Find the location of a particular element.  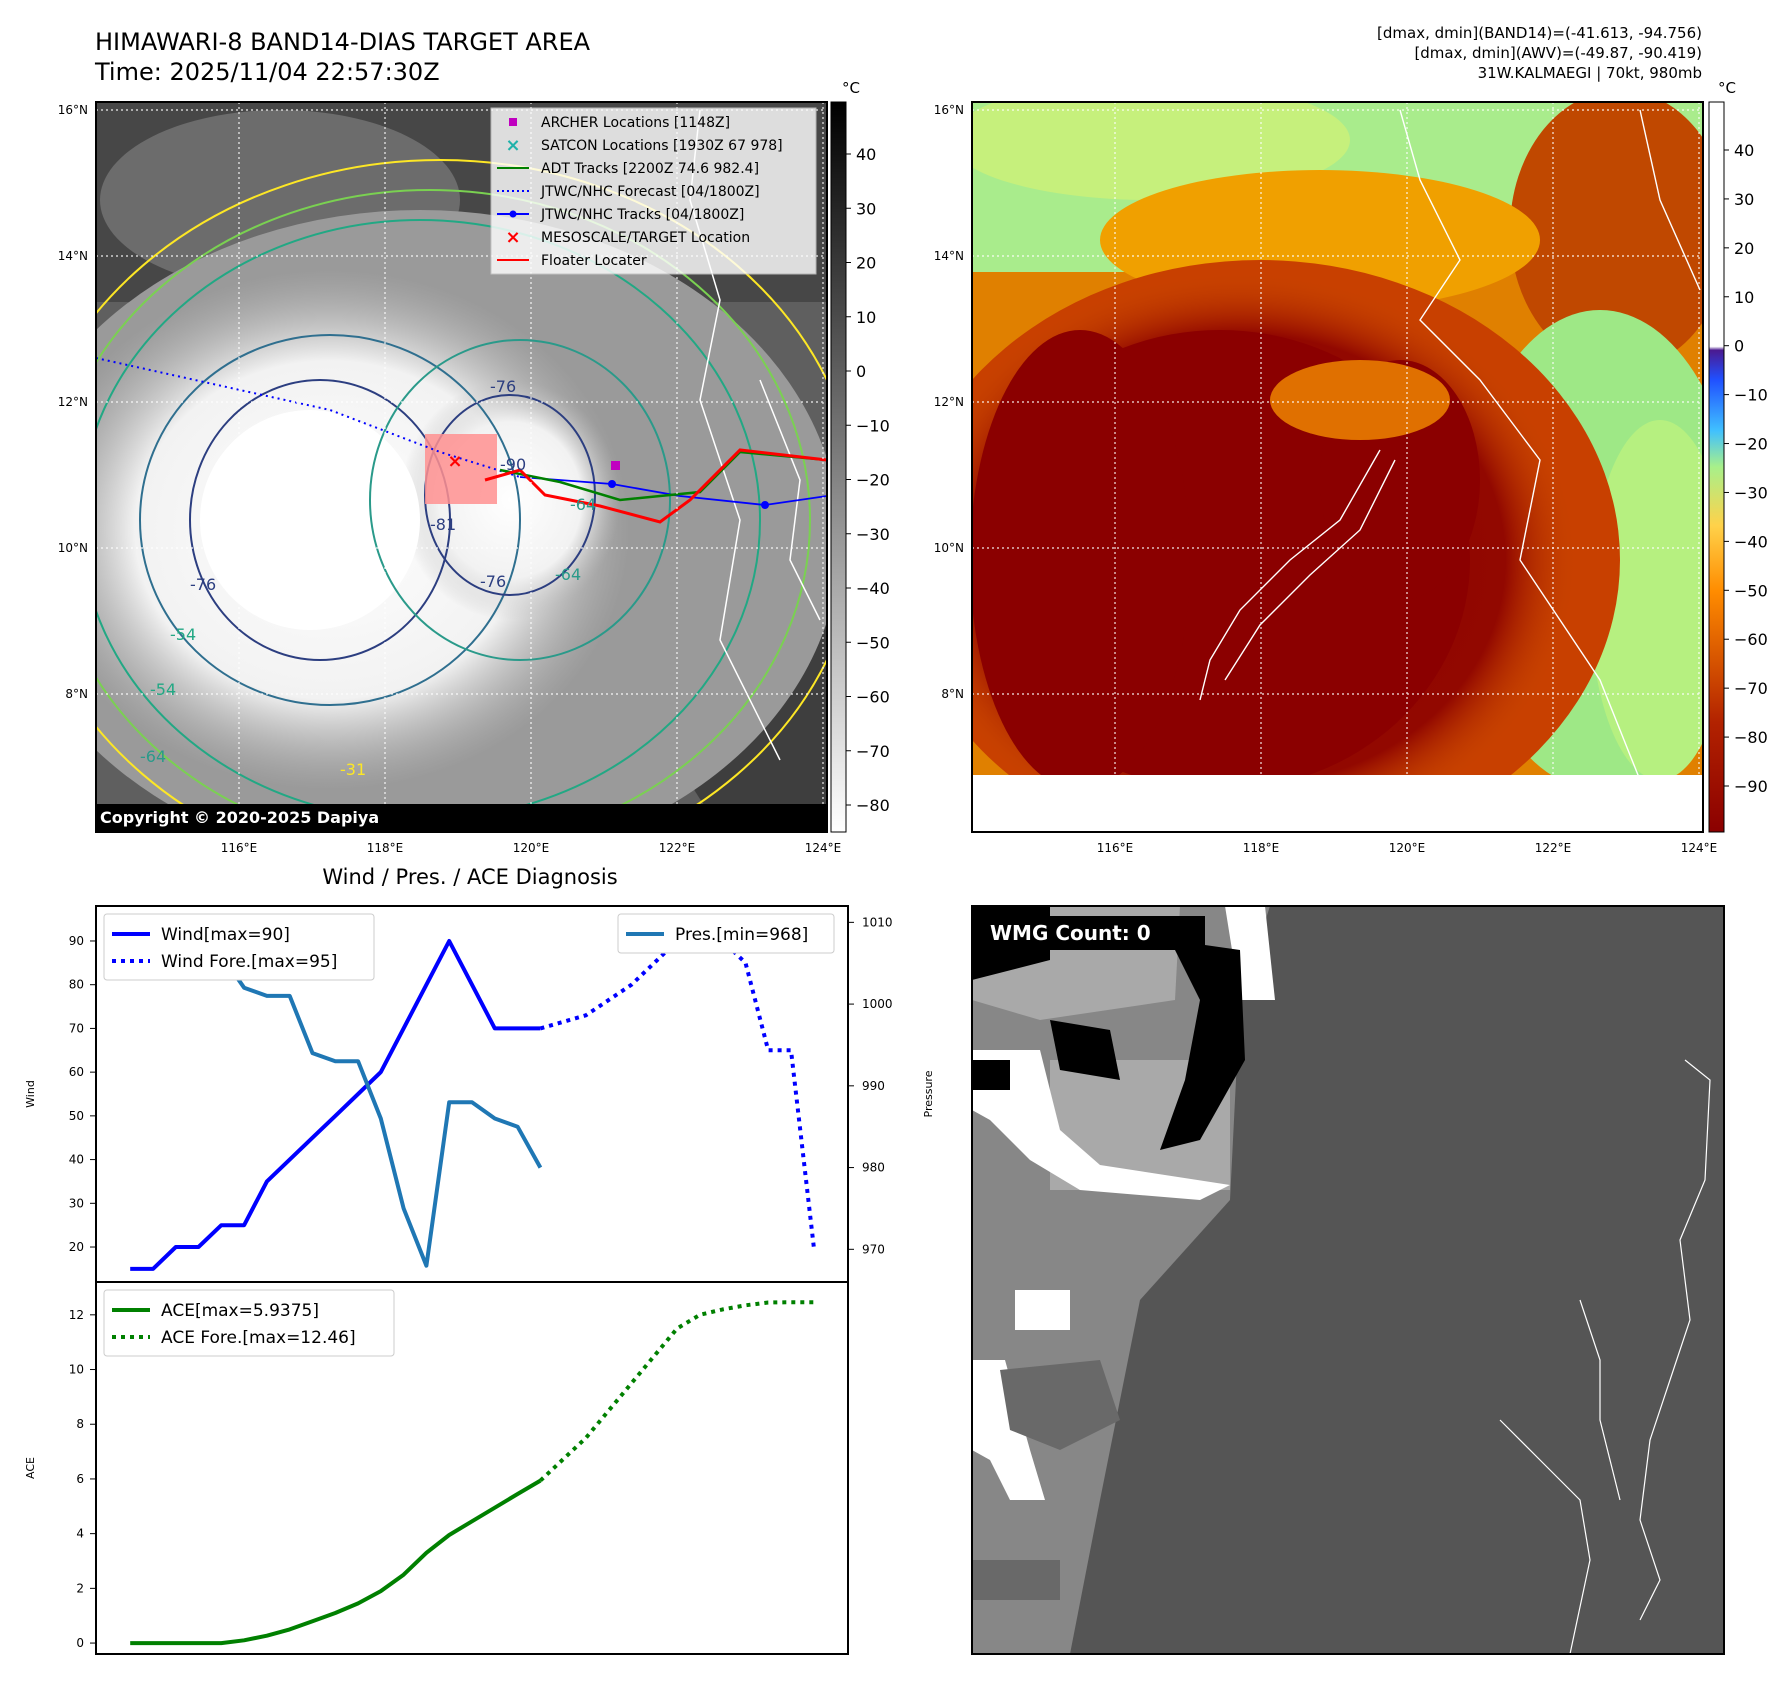

y-tick-label: 90 is located at coordinates (76, 941).